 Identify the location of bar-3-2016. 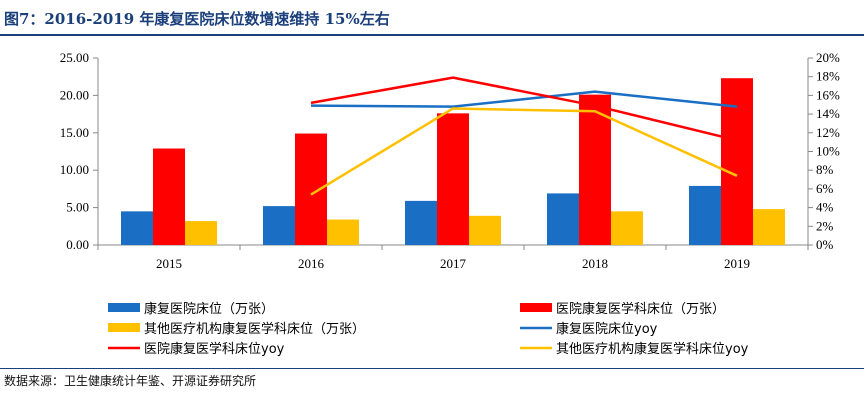
(343, 232).